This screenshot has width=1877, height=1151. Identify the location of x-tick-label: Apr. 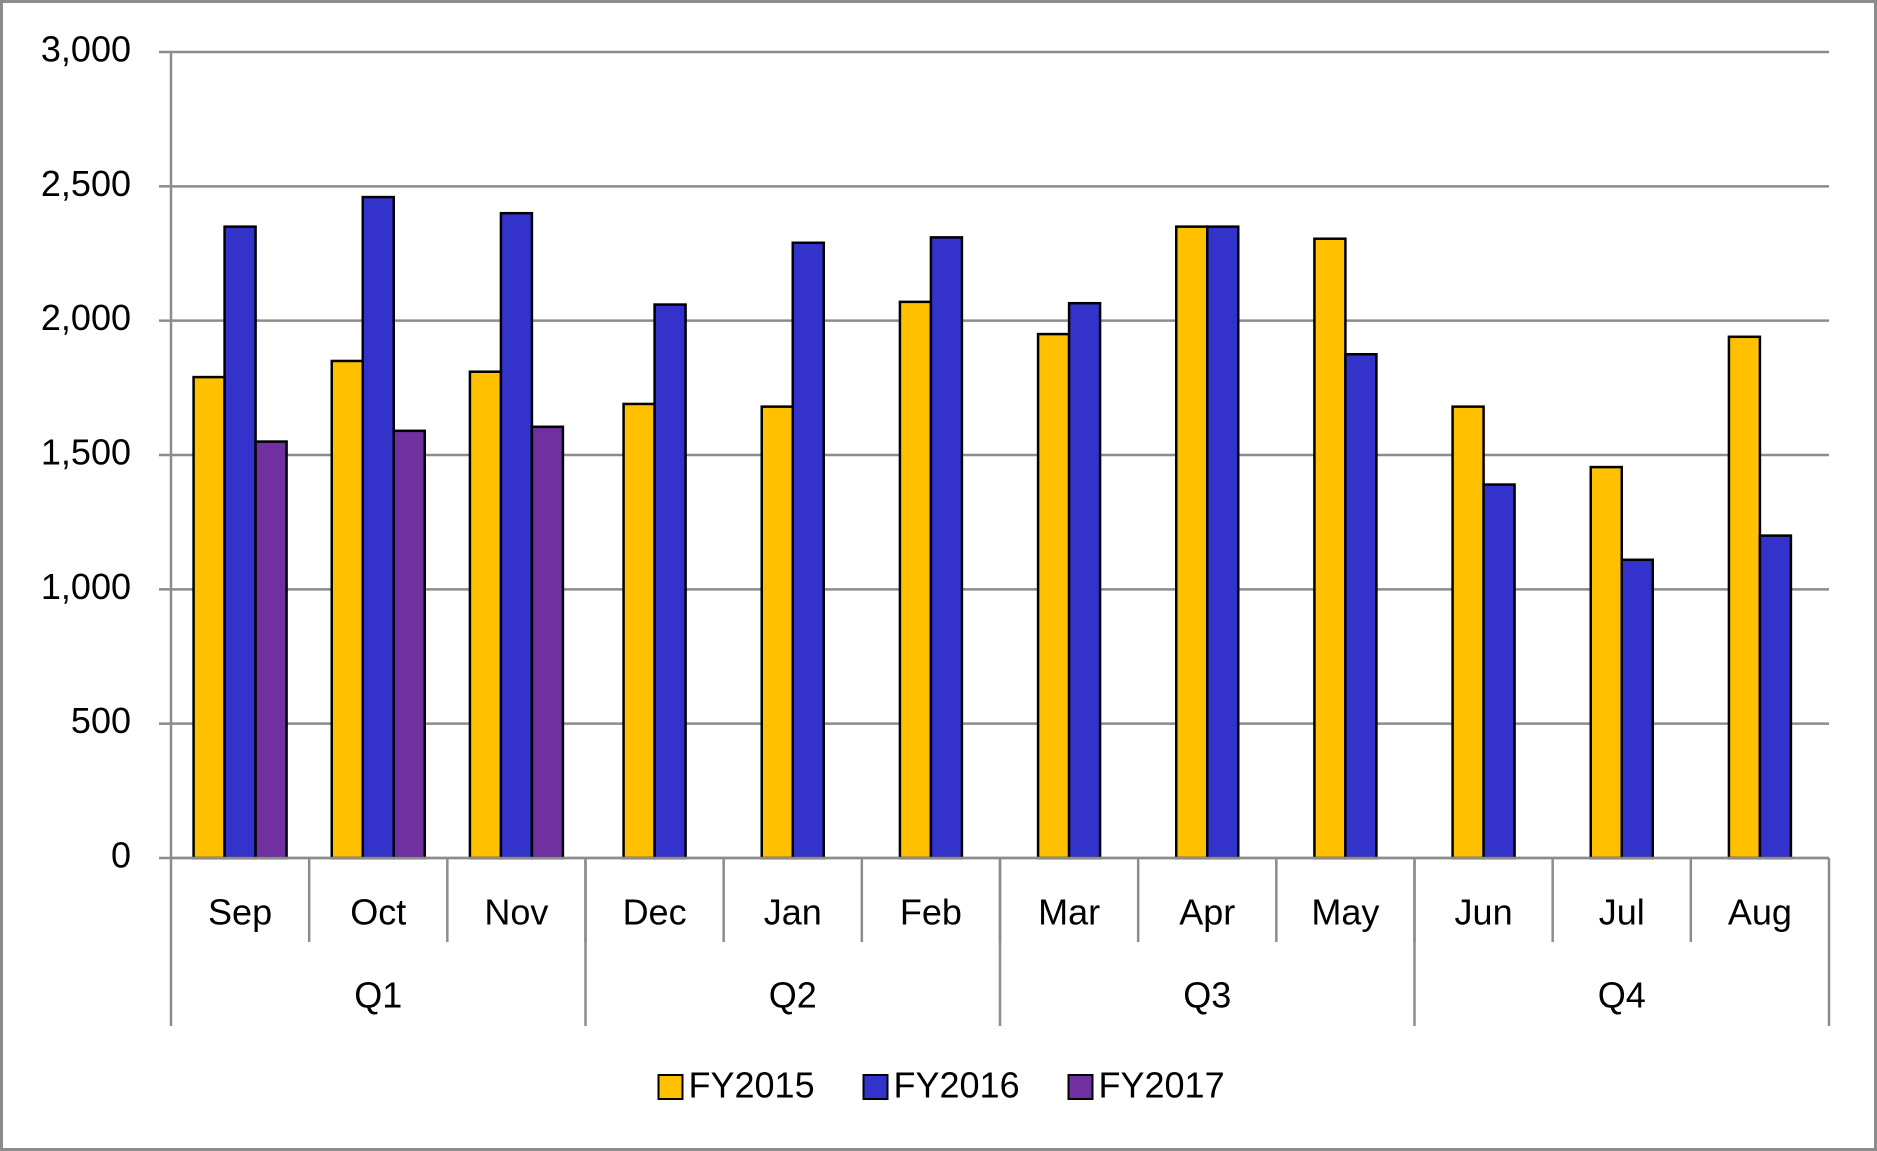
(1207, 912).